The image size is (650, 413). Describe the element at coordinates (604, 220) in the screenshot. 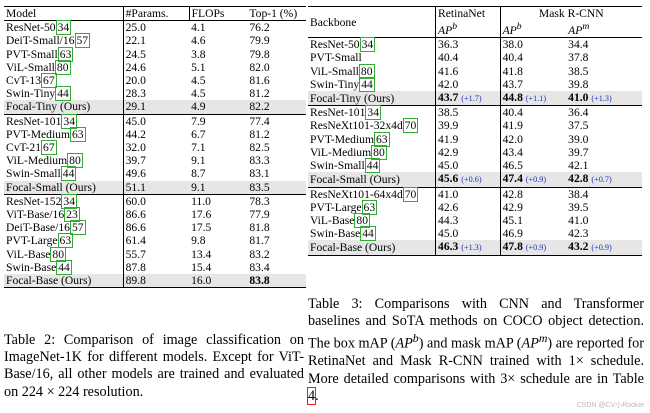

I see `maskrcnn-apm: 41.0` at that location.